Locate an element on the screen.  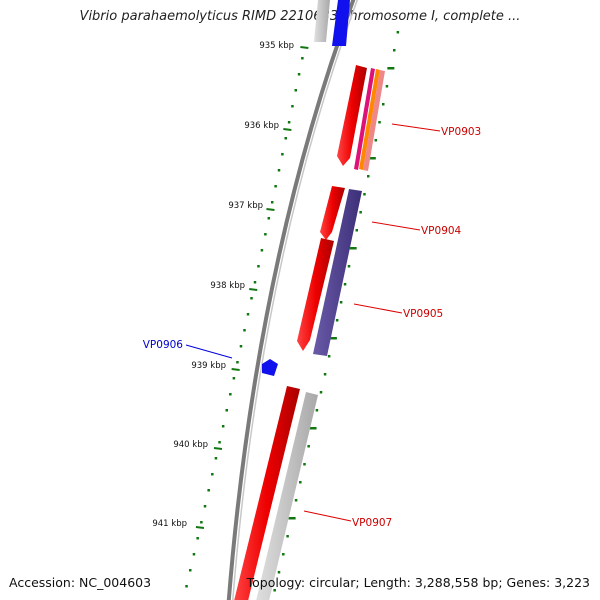
tick-label-937: 937 kbp is located at coordinates (245, 206).